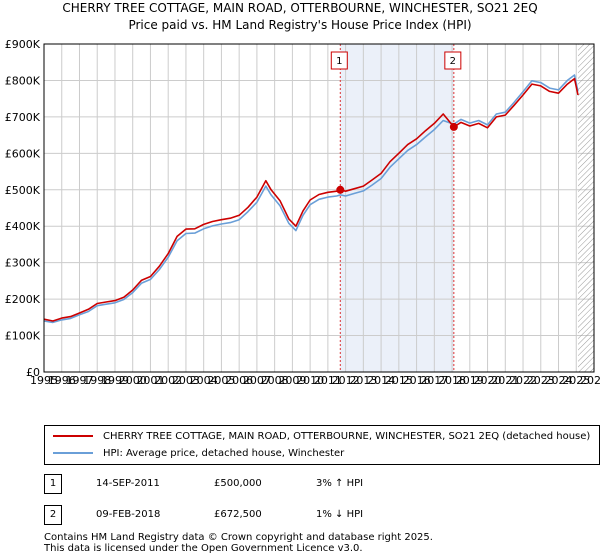 Image resolution: width=600 pixels, height=560 pixels. I want to click on y-tick-label: £600K, so click(23, 153).